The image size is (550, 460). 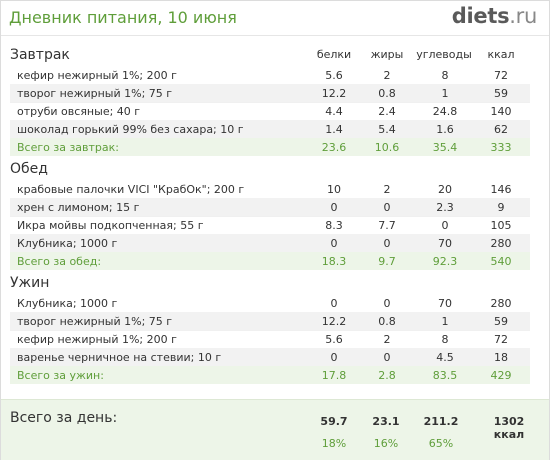 I want to click on protein-total: 17.8, so click(x=334, y=375).